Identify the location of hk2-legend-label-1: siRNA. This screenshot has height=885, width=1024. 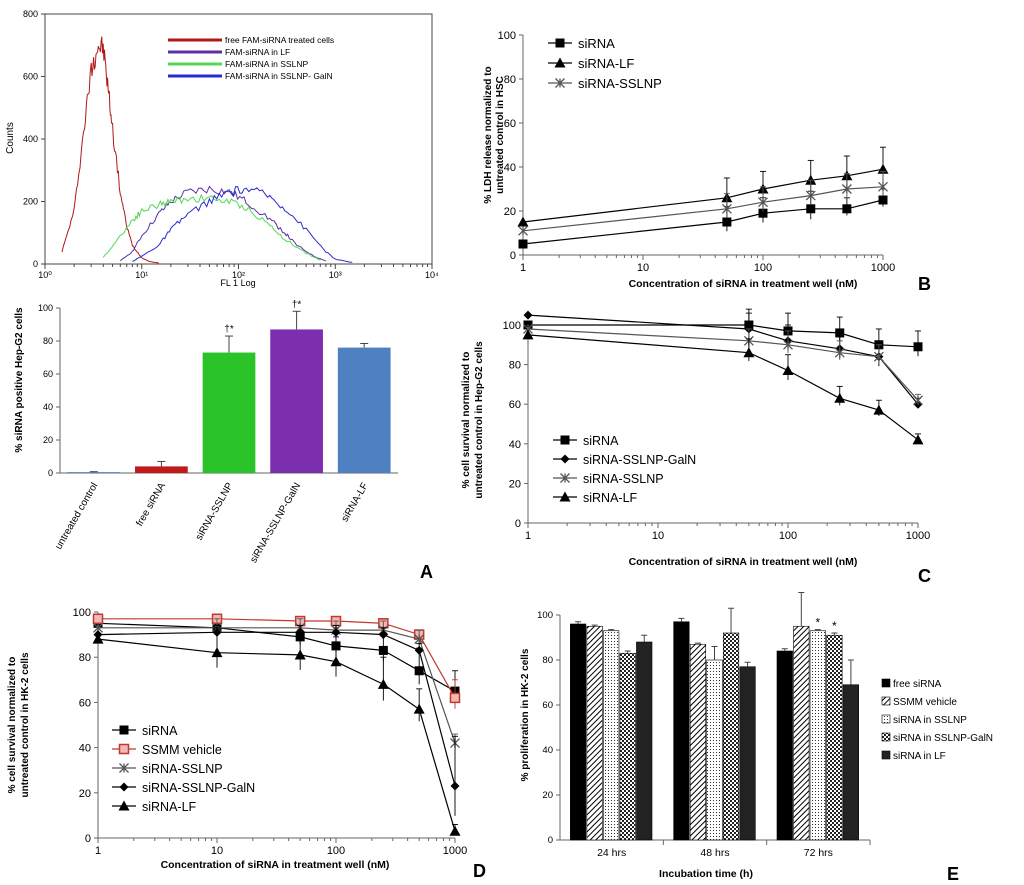
(160, 731).